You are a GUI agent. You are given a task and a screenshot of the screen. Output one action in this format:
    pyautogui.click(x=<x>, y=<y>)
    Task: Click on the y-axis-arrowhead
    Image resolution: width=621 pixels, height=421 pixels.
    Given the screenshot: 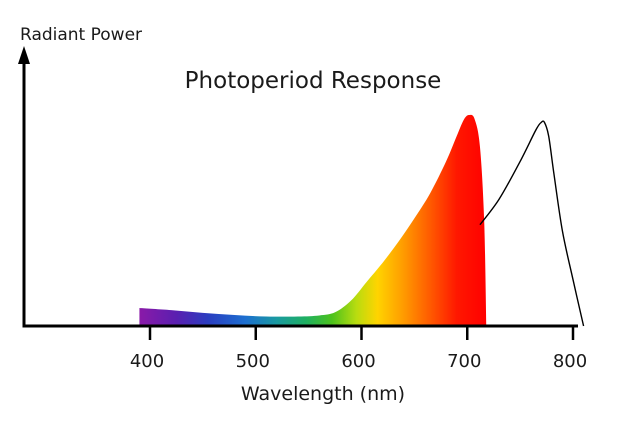 What is the action you would take?
    pyautogui.click(x=24, y=55)
    